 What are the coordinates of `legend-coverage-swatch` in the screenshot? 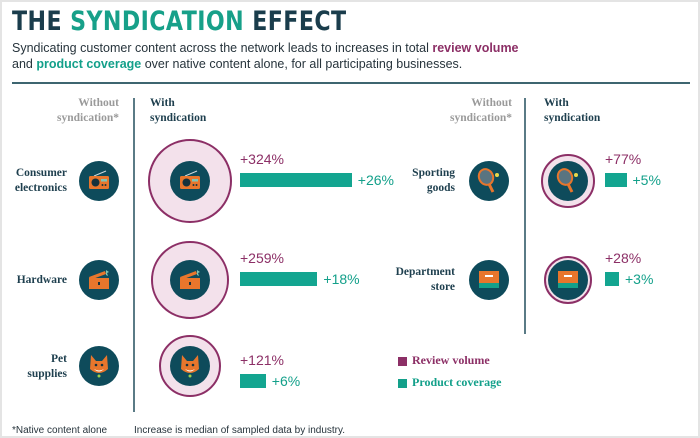 It's located at (402, 383).